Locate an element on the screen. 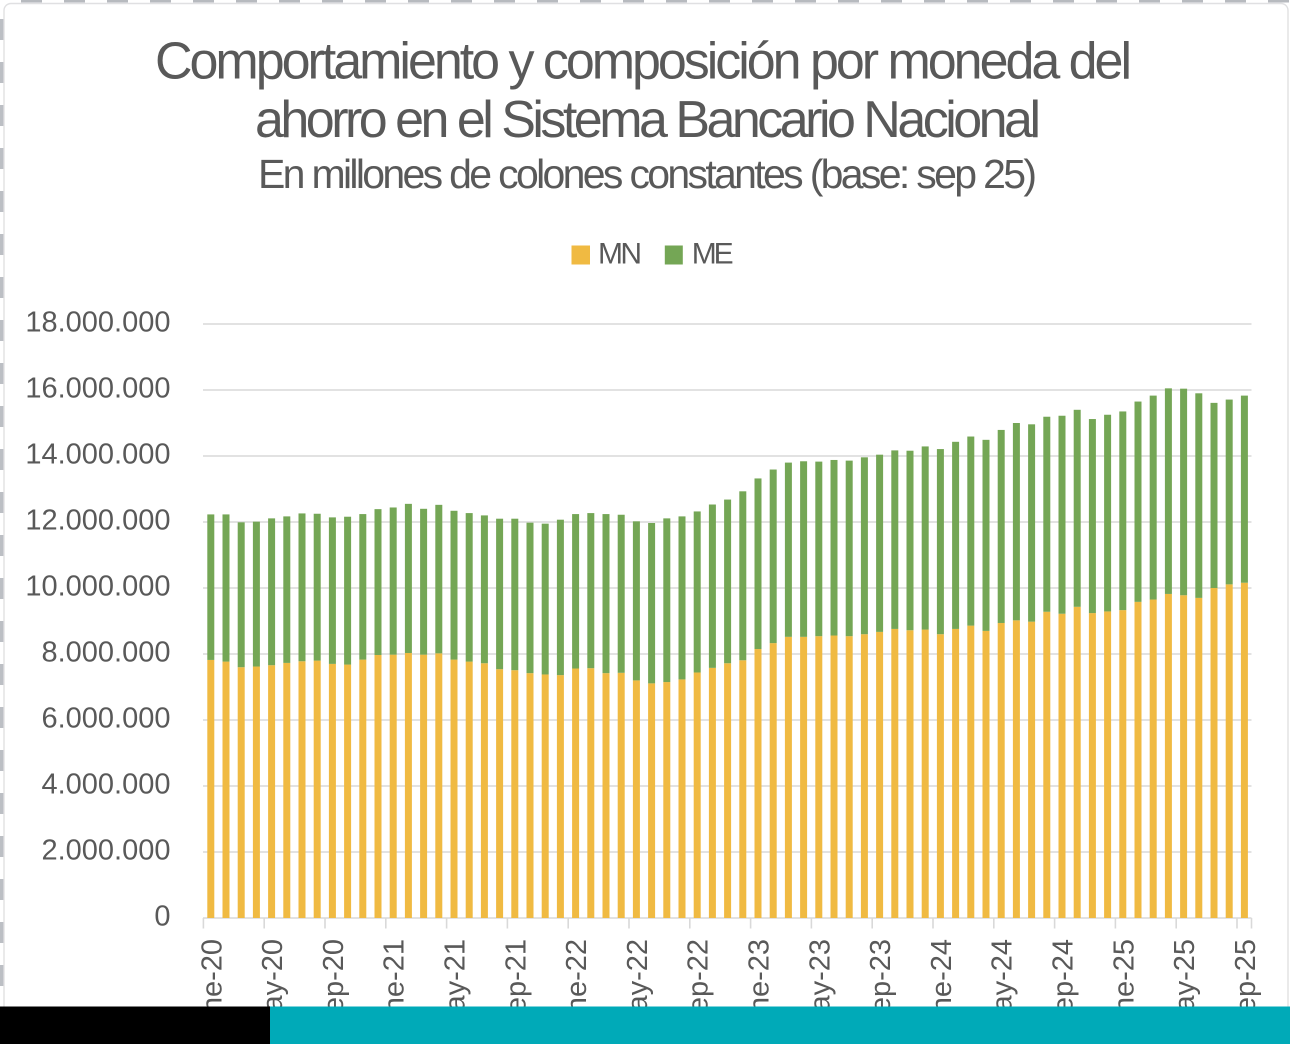 The height and width of the screenshot is (1044, 1290). svg-text:ahorro en el Sistema Bancario: ahorro en el Sistema Bancario Nacional is located at coordinates (648, 120).